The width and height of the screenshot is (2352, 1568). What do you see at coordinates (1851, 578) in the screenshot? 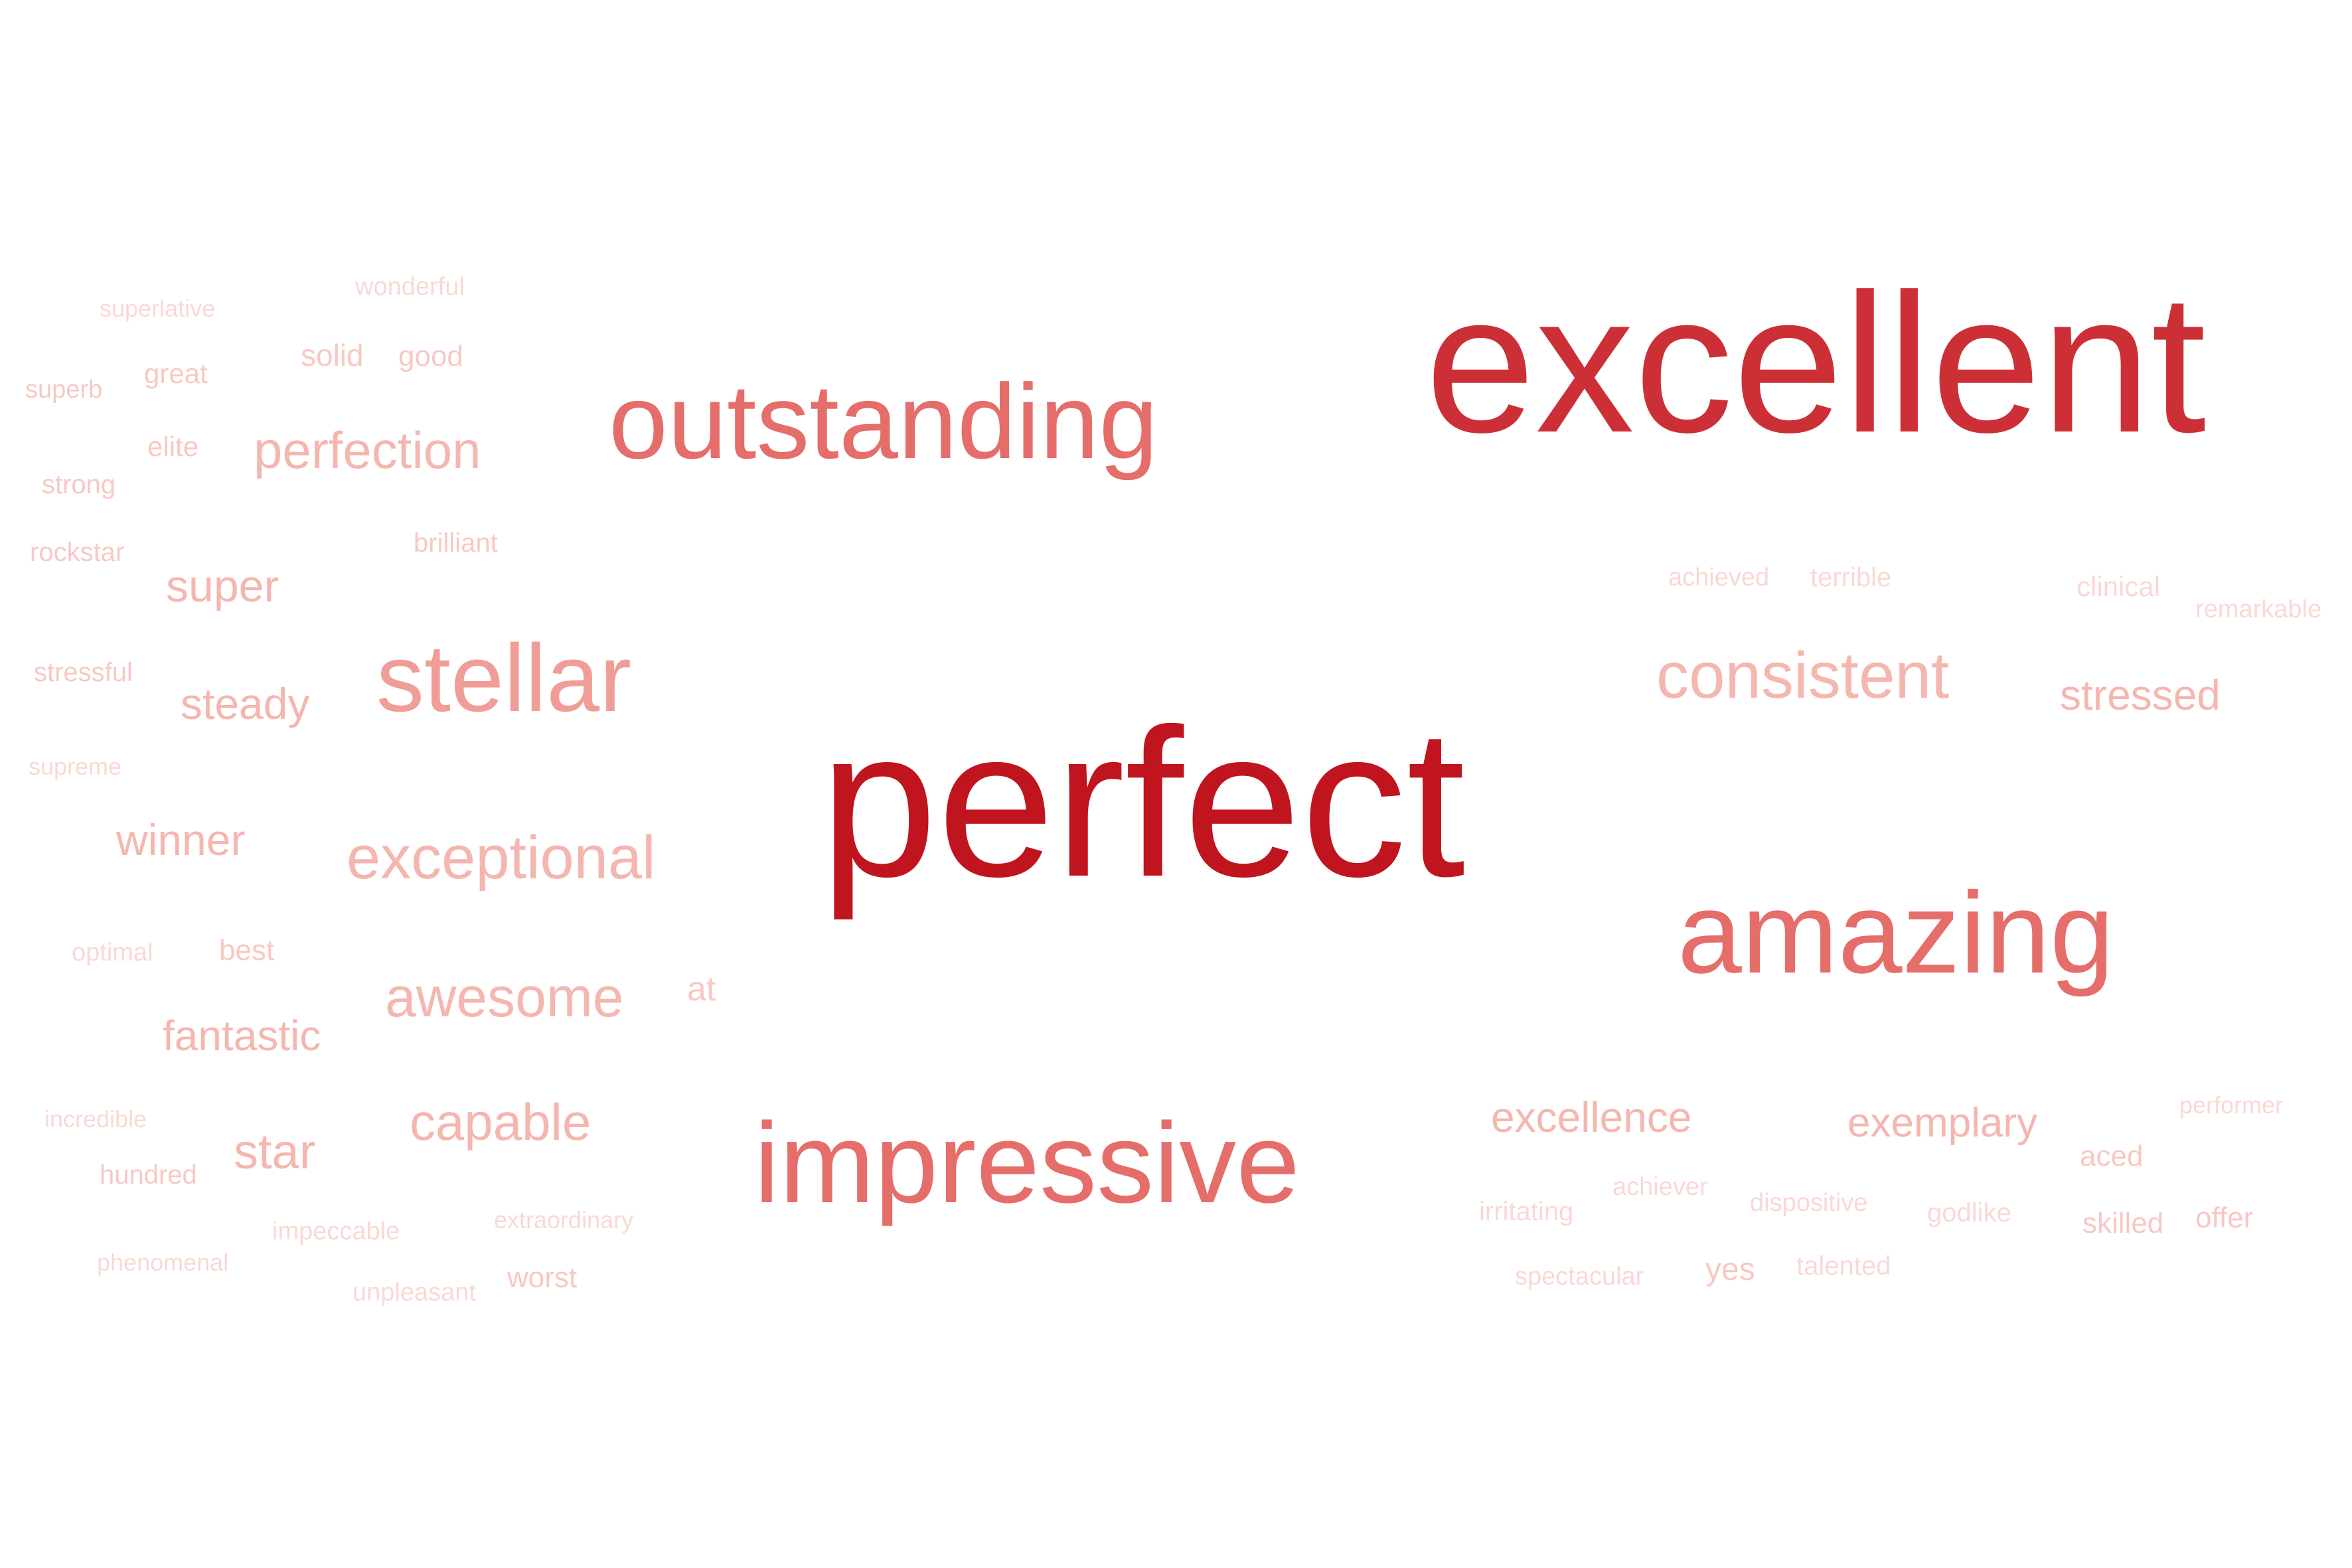
I see `word-terrible: terrible` at bounding box center [1851, 578].